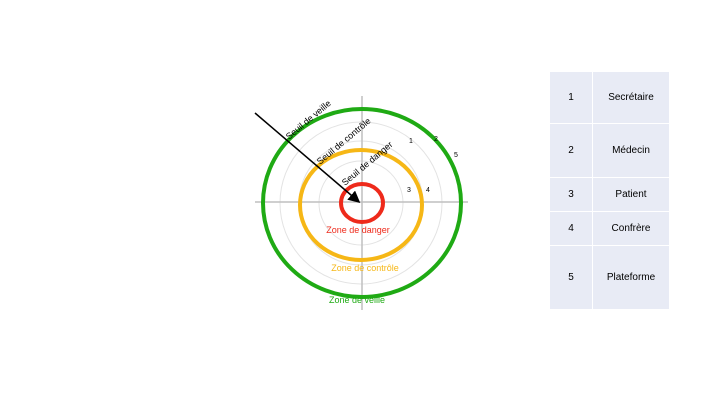 The height and width of the screenshot is (405, 720). I want to click on legend-number: 2, so click(571, 150).